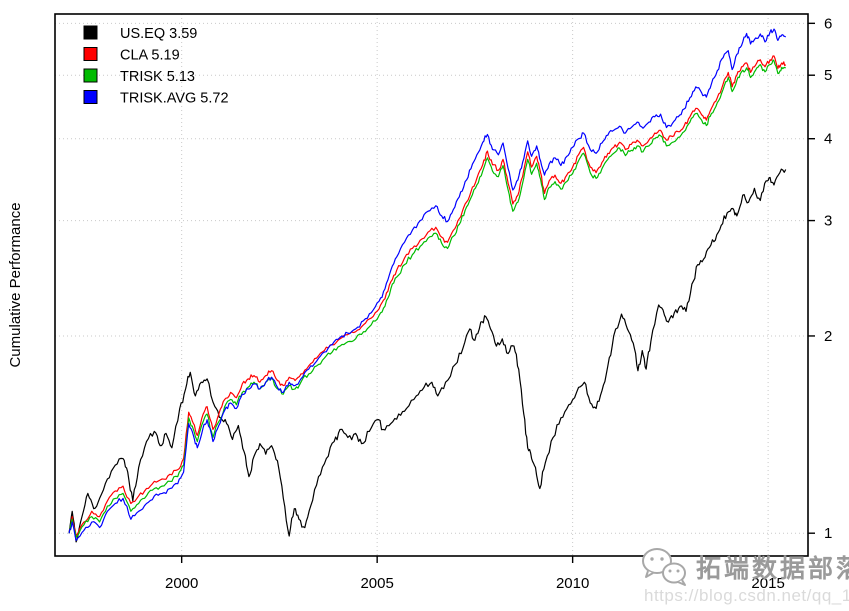  I want to click on y-tick-label: 5, so click(828, 75).